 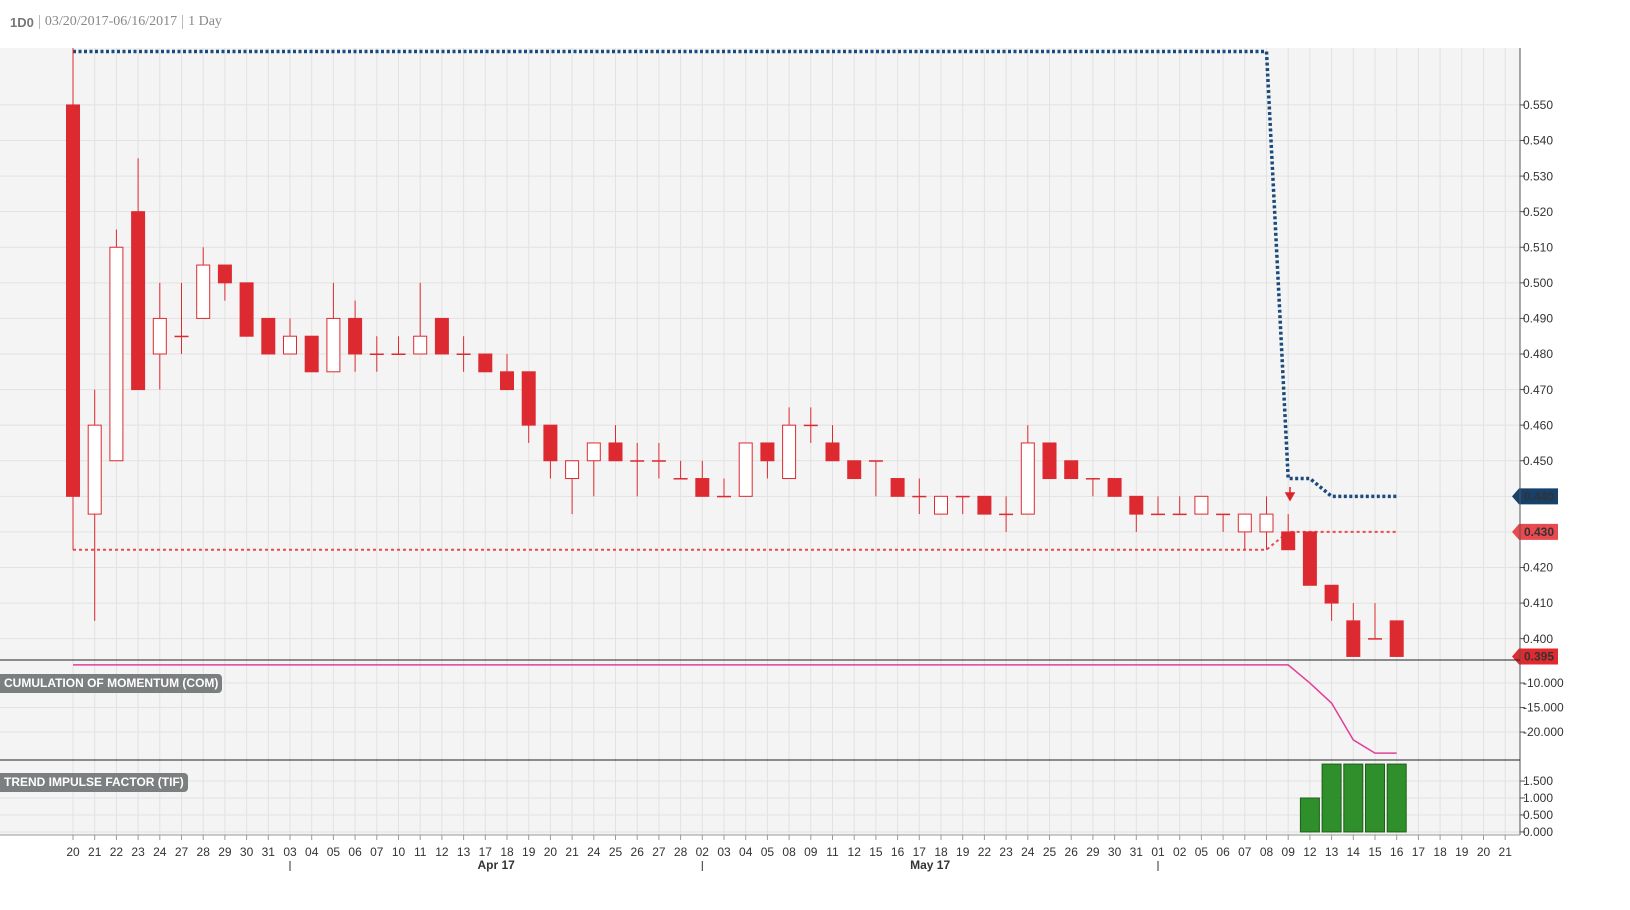 I want to click on x-tick-label: 30, so click(x=1115, y=852).